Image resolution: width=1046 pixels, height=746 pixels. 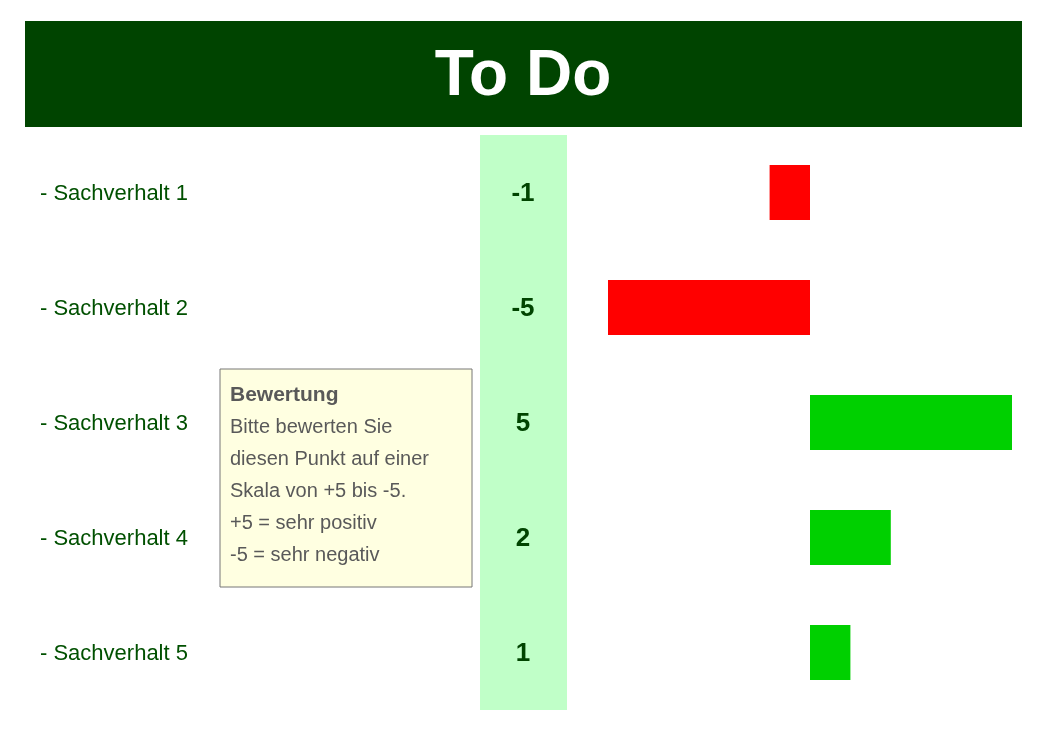 What do you see at coordinates (523, 191) in the screenshot?
I see `data-label: -1` at bounding box center [523, 191].